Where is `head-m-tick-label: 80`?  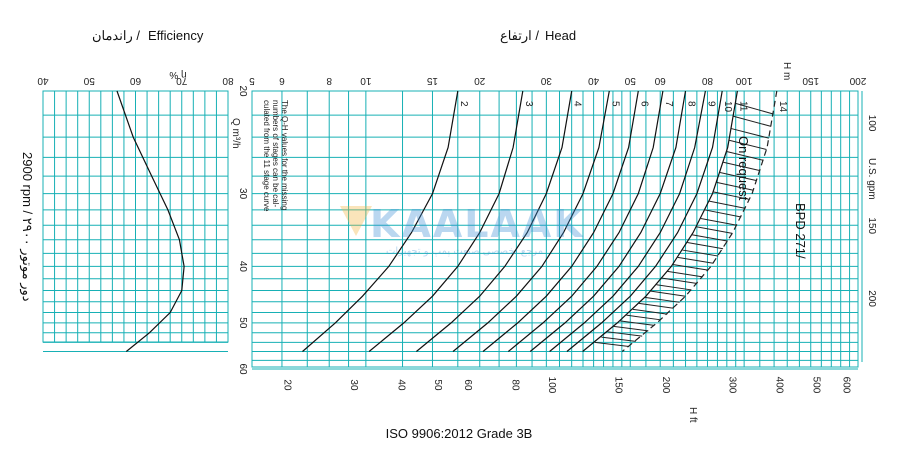 head-m-tick-label: 80 is located at coordinates (707, 80).